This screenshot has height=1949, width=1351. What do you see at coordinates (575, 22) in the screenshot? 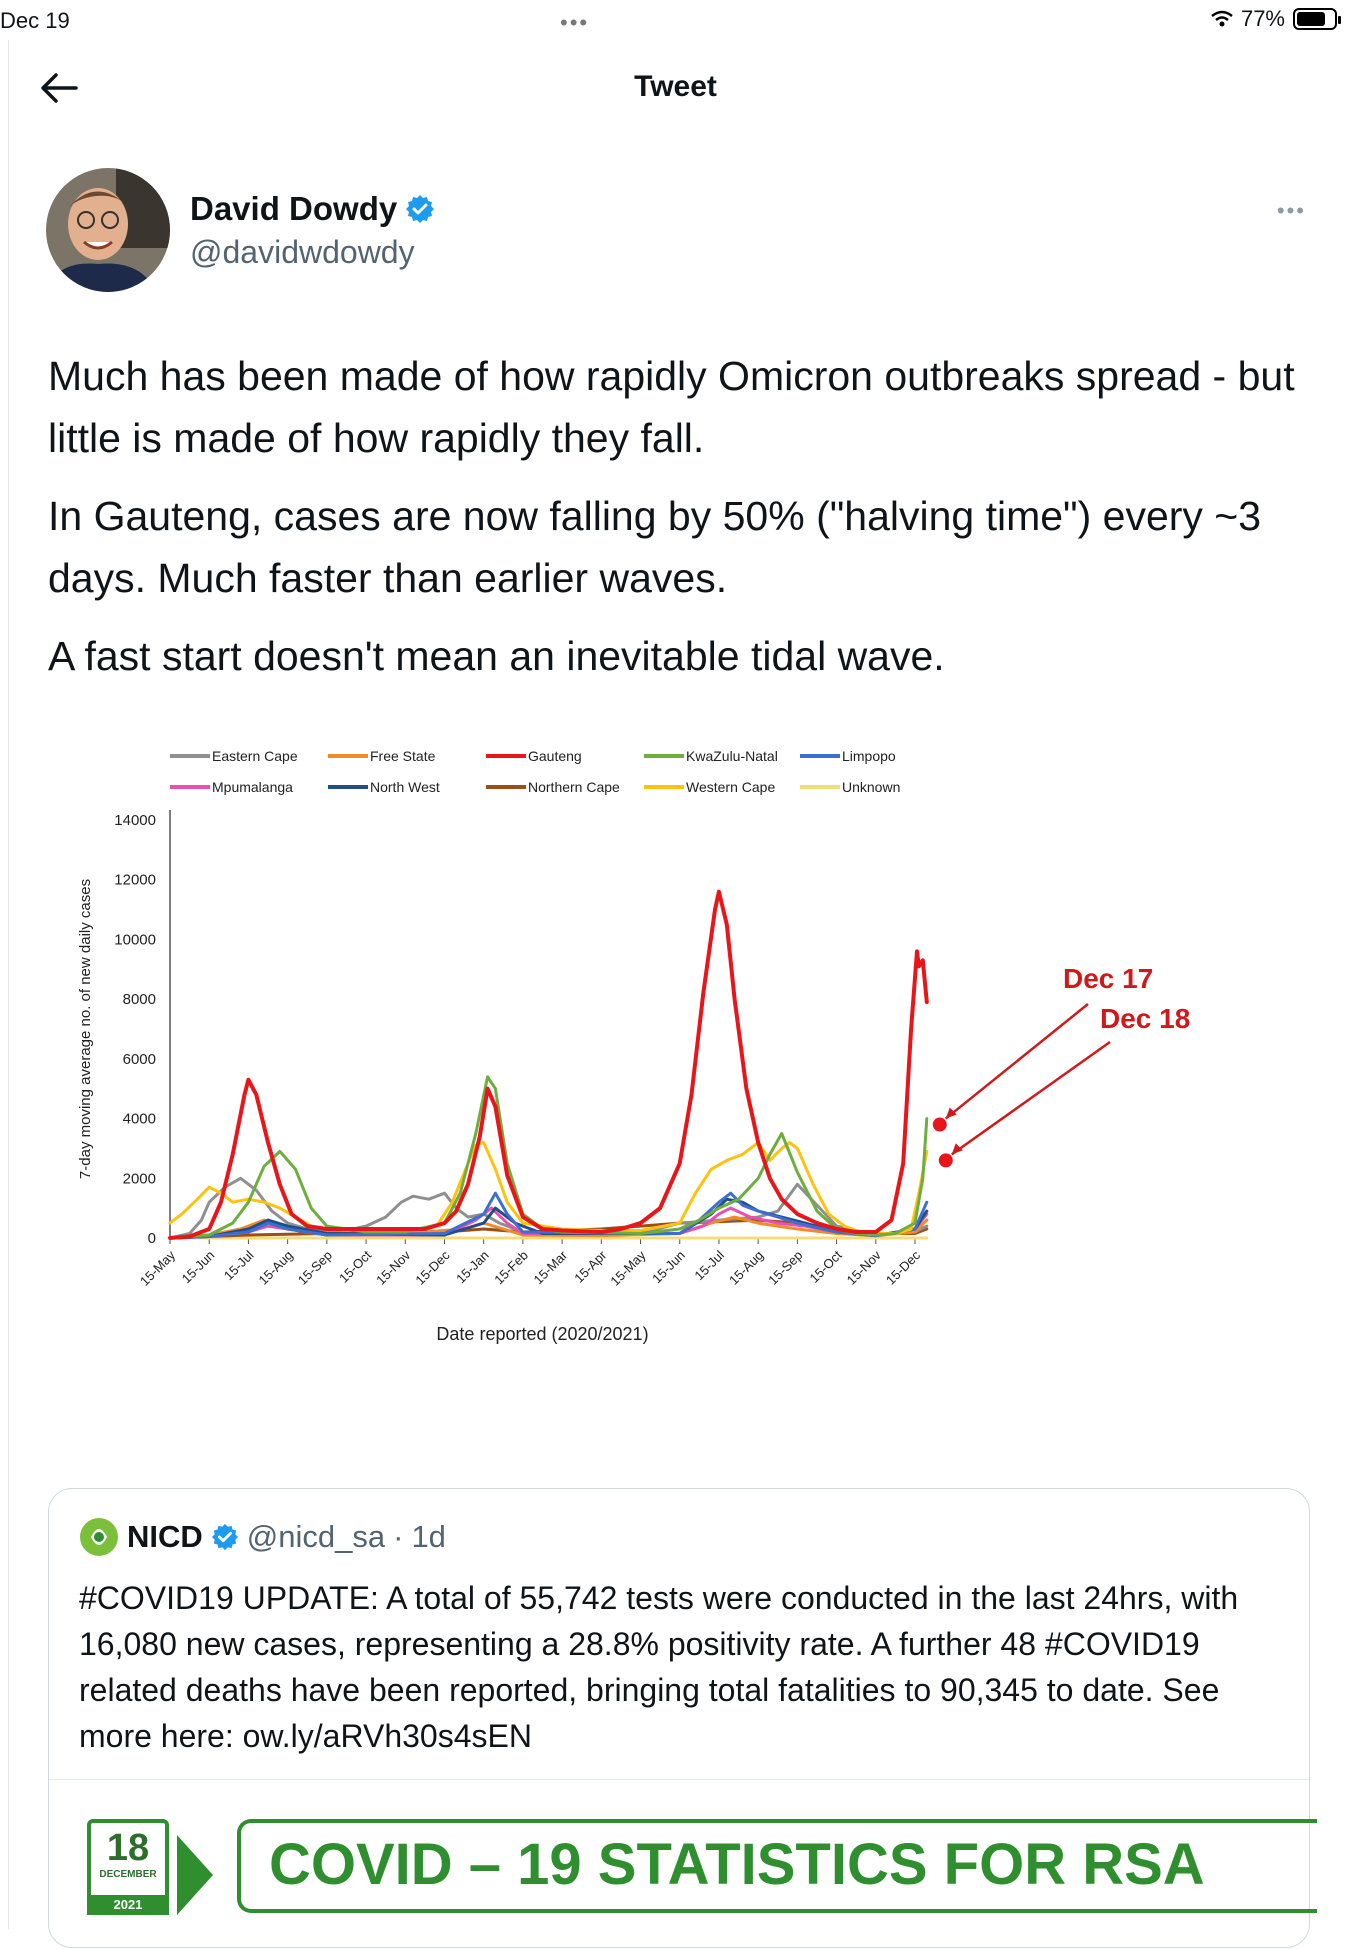
I see `multitask-dots: •••` at bounding box center [575, 22].